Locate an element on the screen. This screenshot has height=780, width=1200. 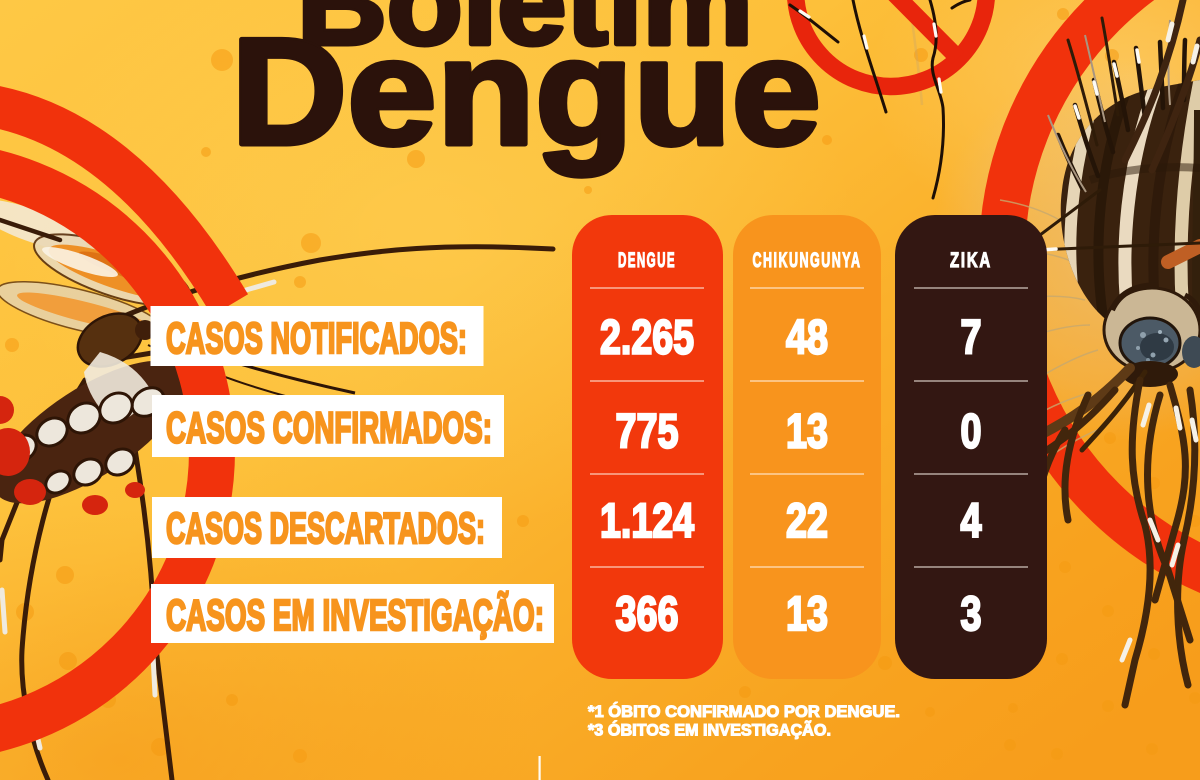
svg-text: 7 is located at coordinates (971, 338).